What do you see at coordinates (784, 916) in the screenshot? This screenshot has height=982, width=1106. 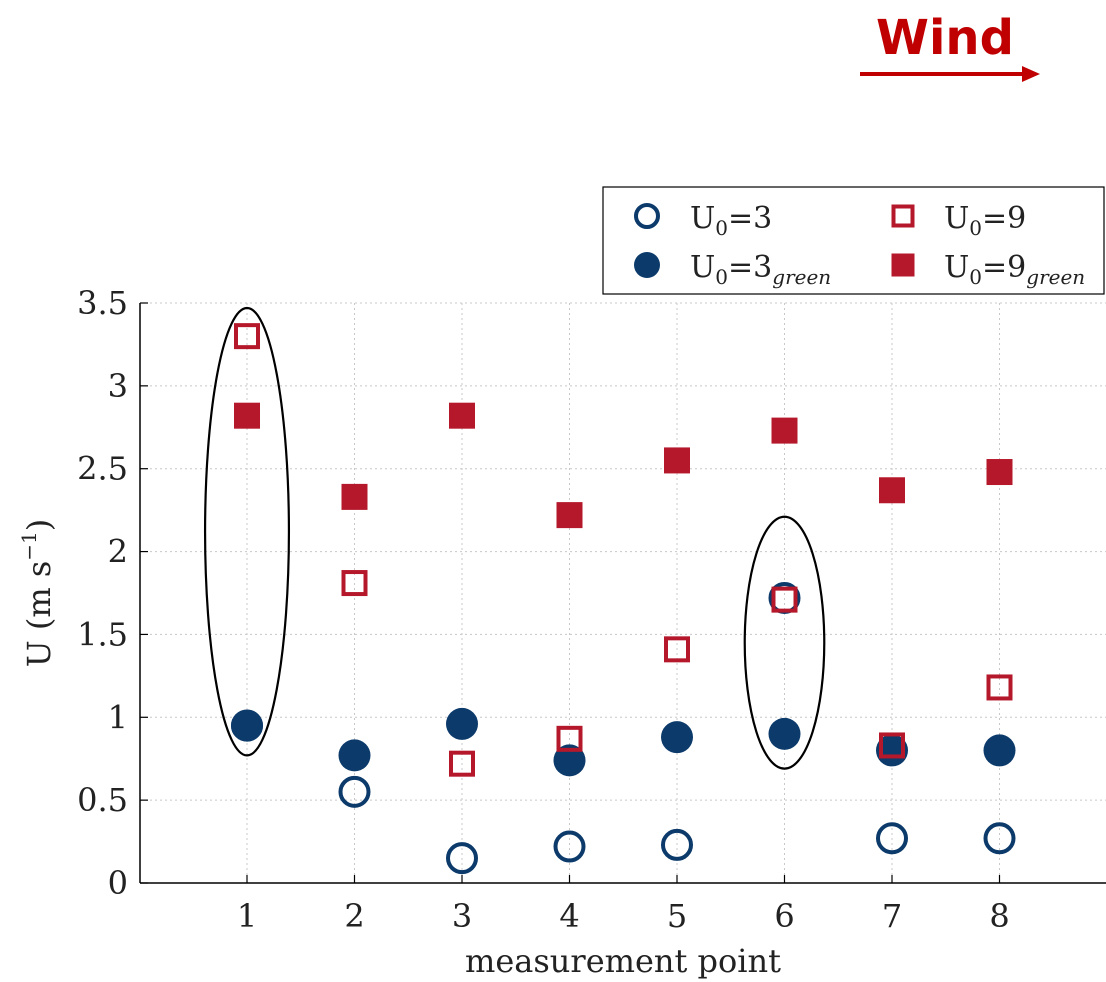 I see `x-tick-label: 6` at bounding box center [784, 916].